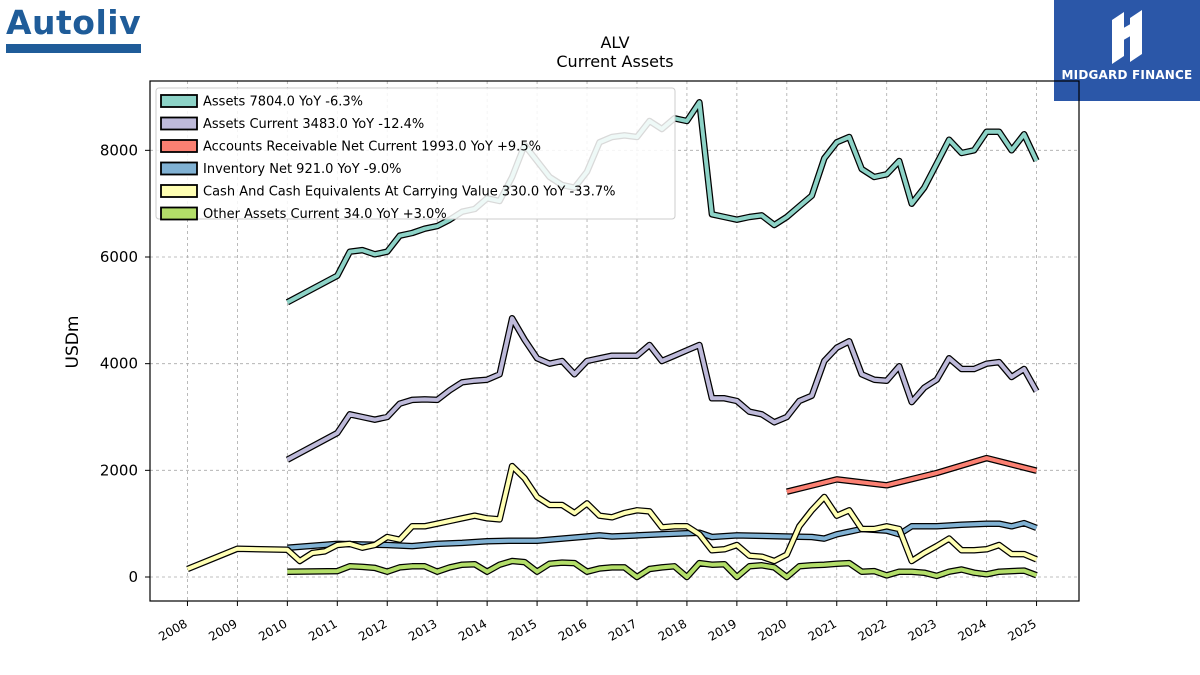 Image resolution: width=1200 pixels, height=675 pixels. I want to click on x-tick-label: 2010, so click(272, 629).